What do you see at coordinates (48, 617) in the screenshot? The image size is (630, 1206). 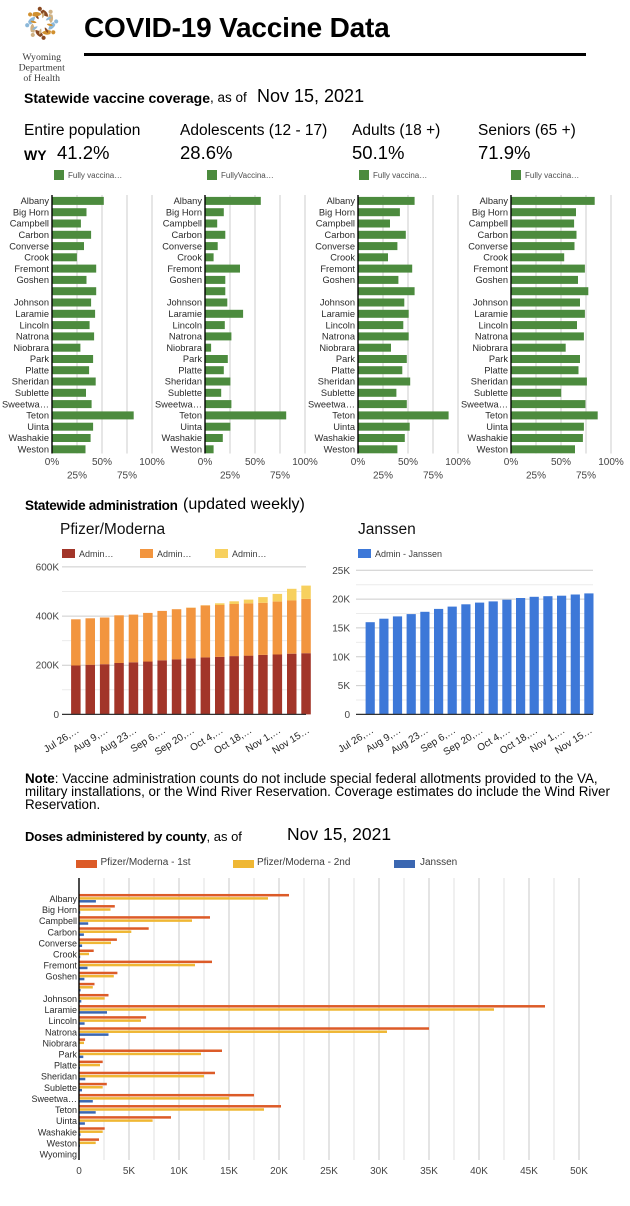 I see `svg-text: 400K` at bounding box center [48, 617].